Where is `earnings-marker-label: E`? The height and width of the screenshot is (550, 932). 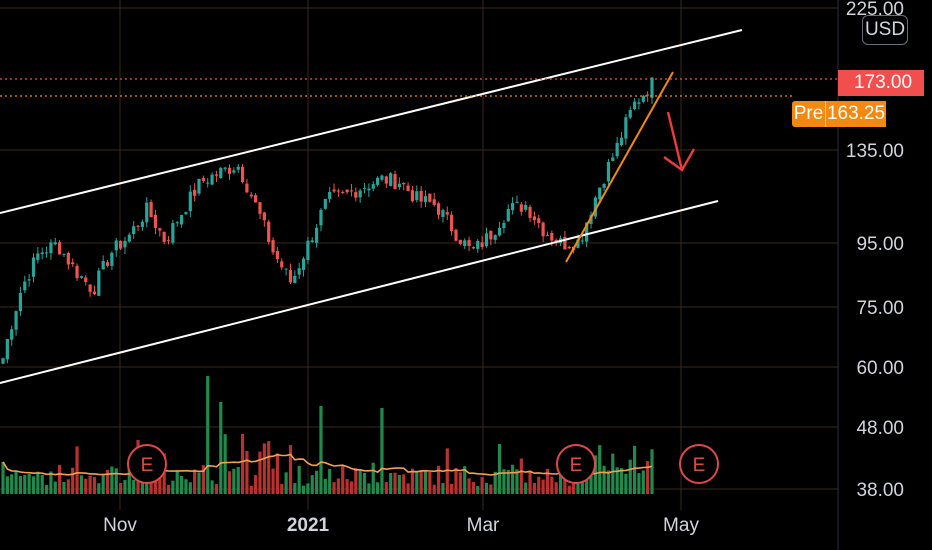 earnings-marker-label: E is located at coordinates (147, 465).